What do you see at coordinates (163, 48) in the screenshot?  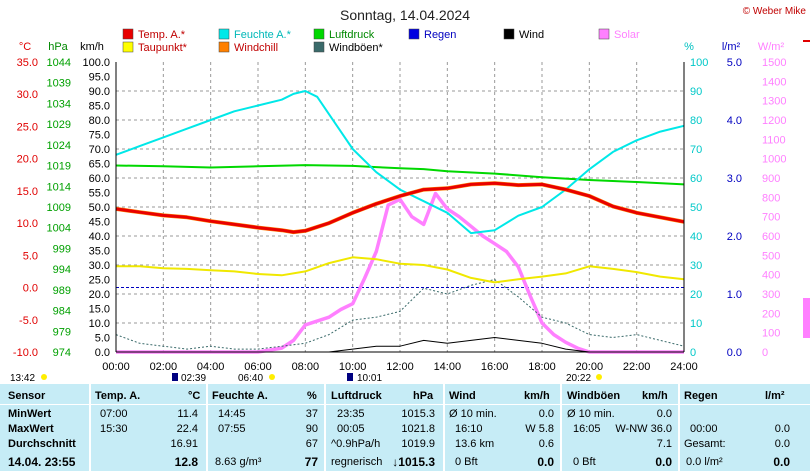 I see `legend-label: Taupunkt*` at bounding box center [163, 48].